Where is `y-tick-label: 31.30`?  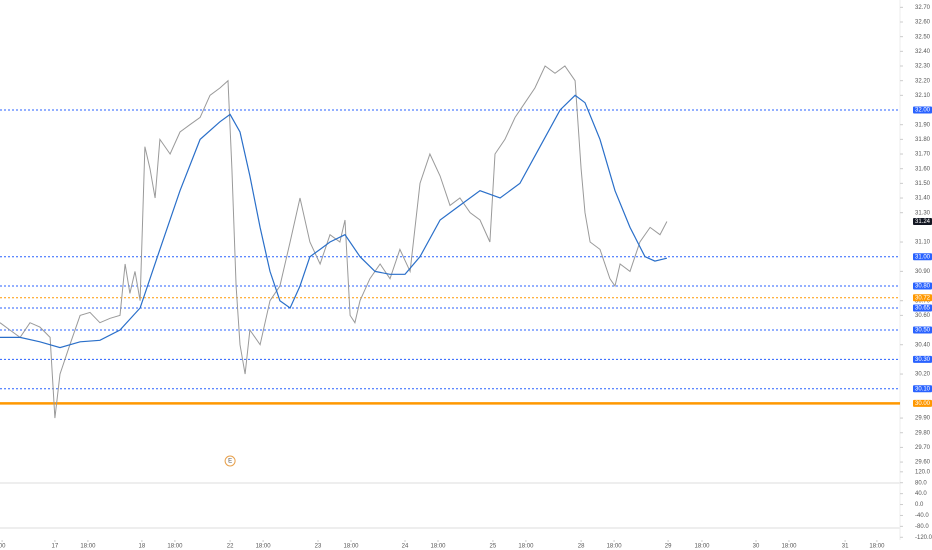 y-tick-label: 31.30 is located at coordinates (923, 213).